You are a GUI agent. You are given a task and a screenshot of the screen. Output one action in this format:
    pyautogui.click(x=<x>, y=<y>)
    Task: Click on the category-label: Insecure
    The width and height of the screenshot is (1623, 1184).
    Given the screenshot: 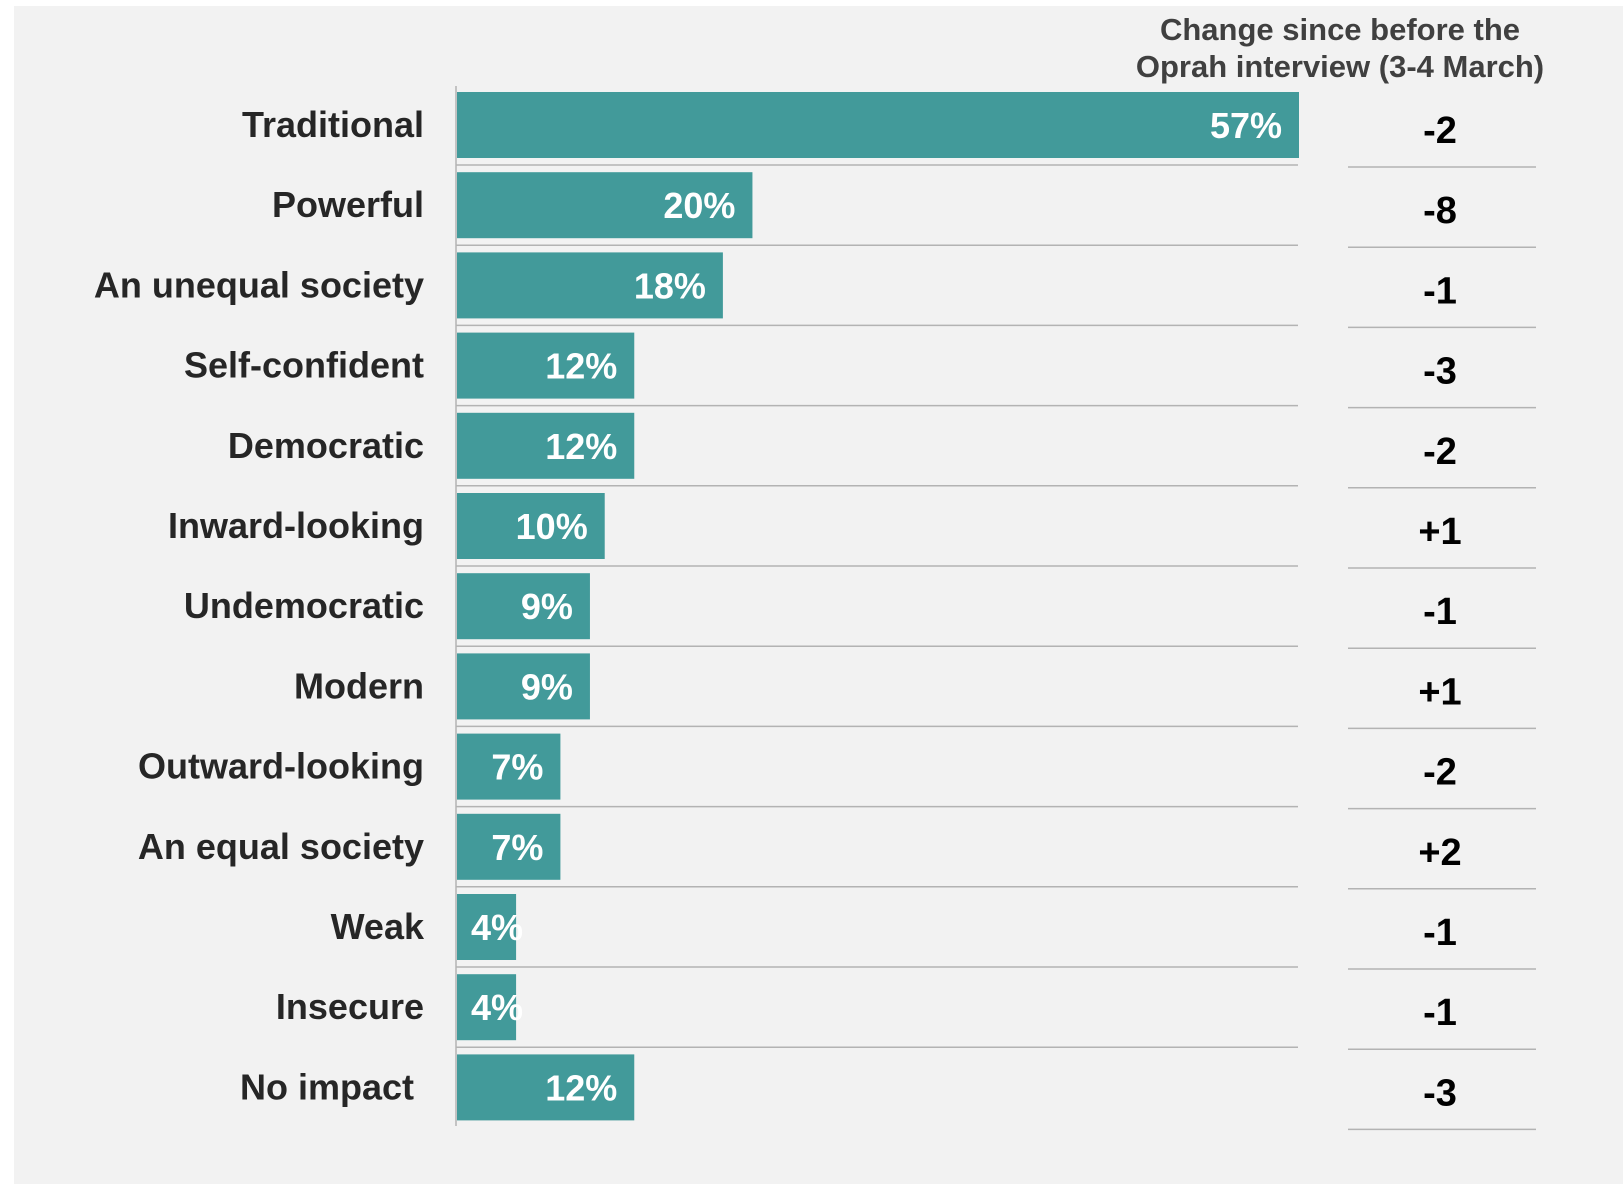 What is the action you would take?
    pyautogui.click(x=350, y=1006)
    